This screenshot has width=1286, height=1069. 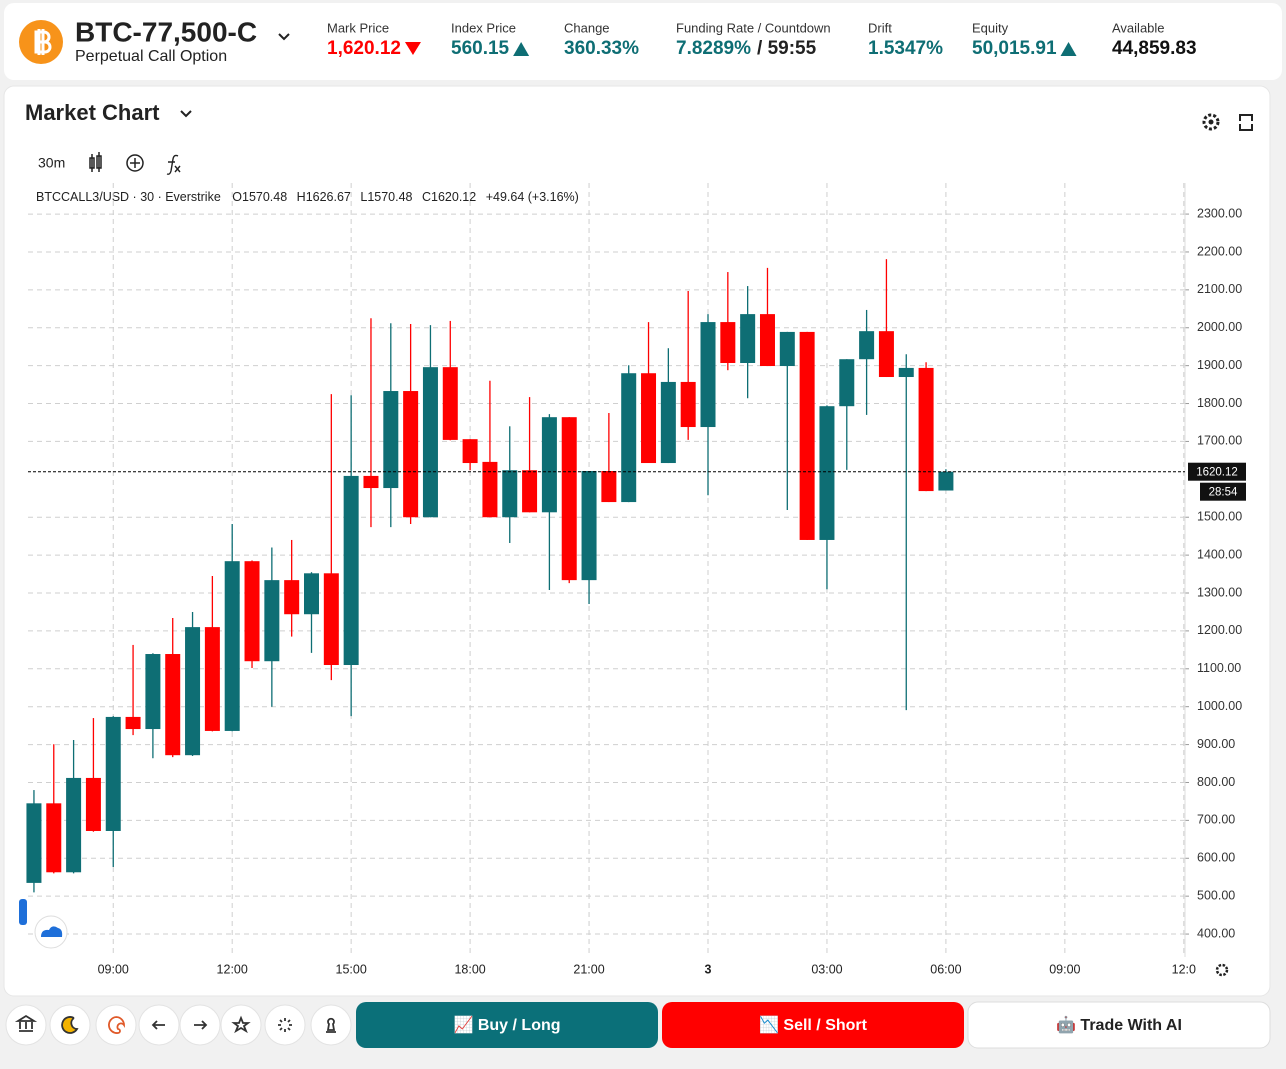 I want to click on y-tick-label: 1200.00, so click(x=1219, y=630).